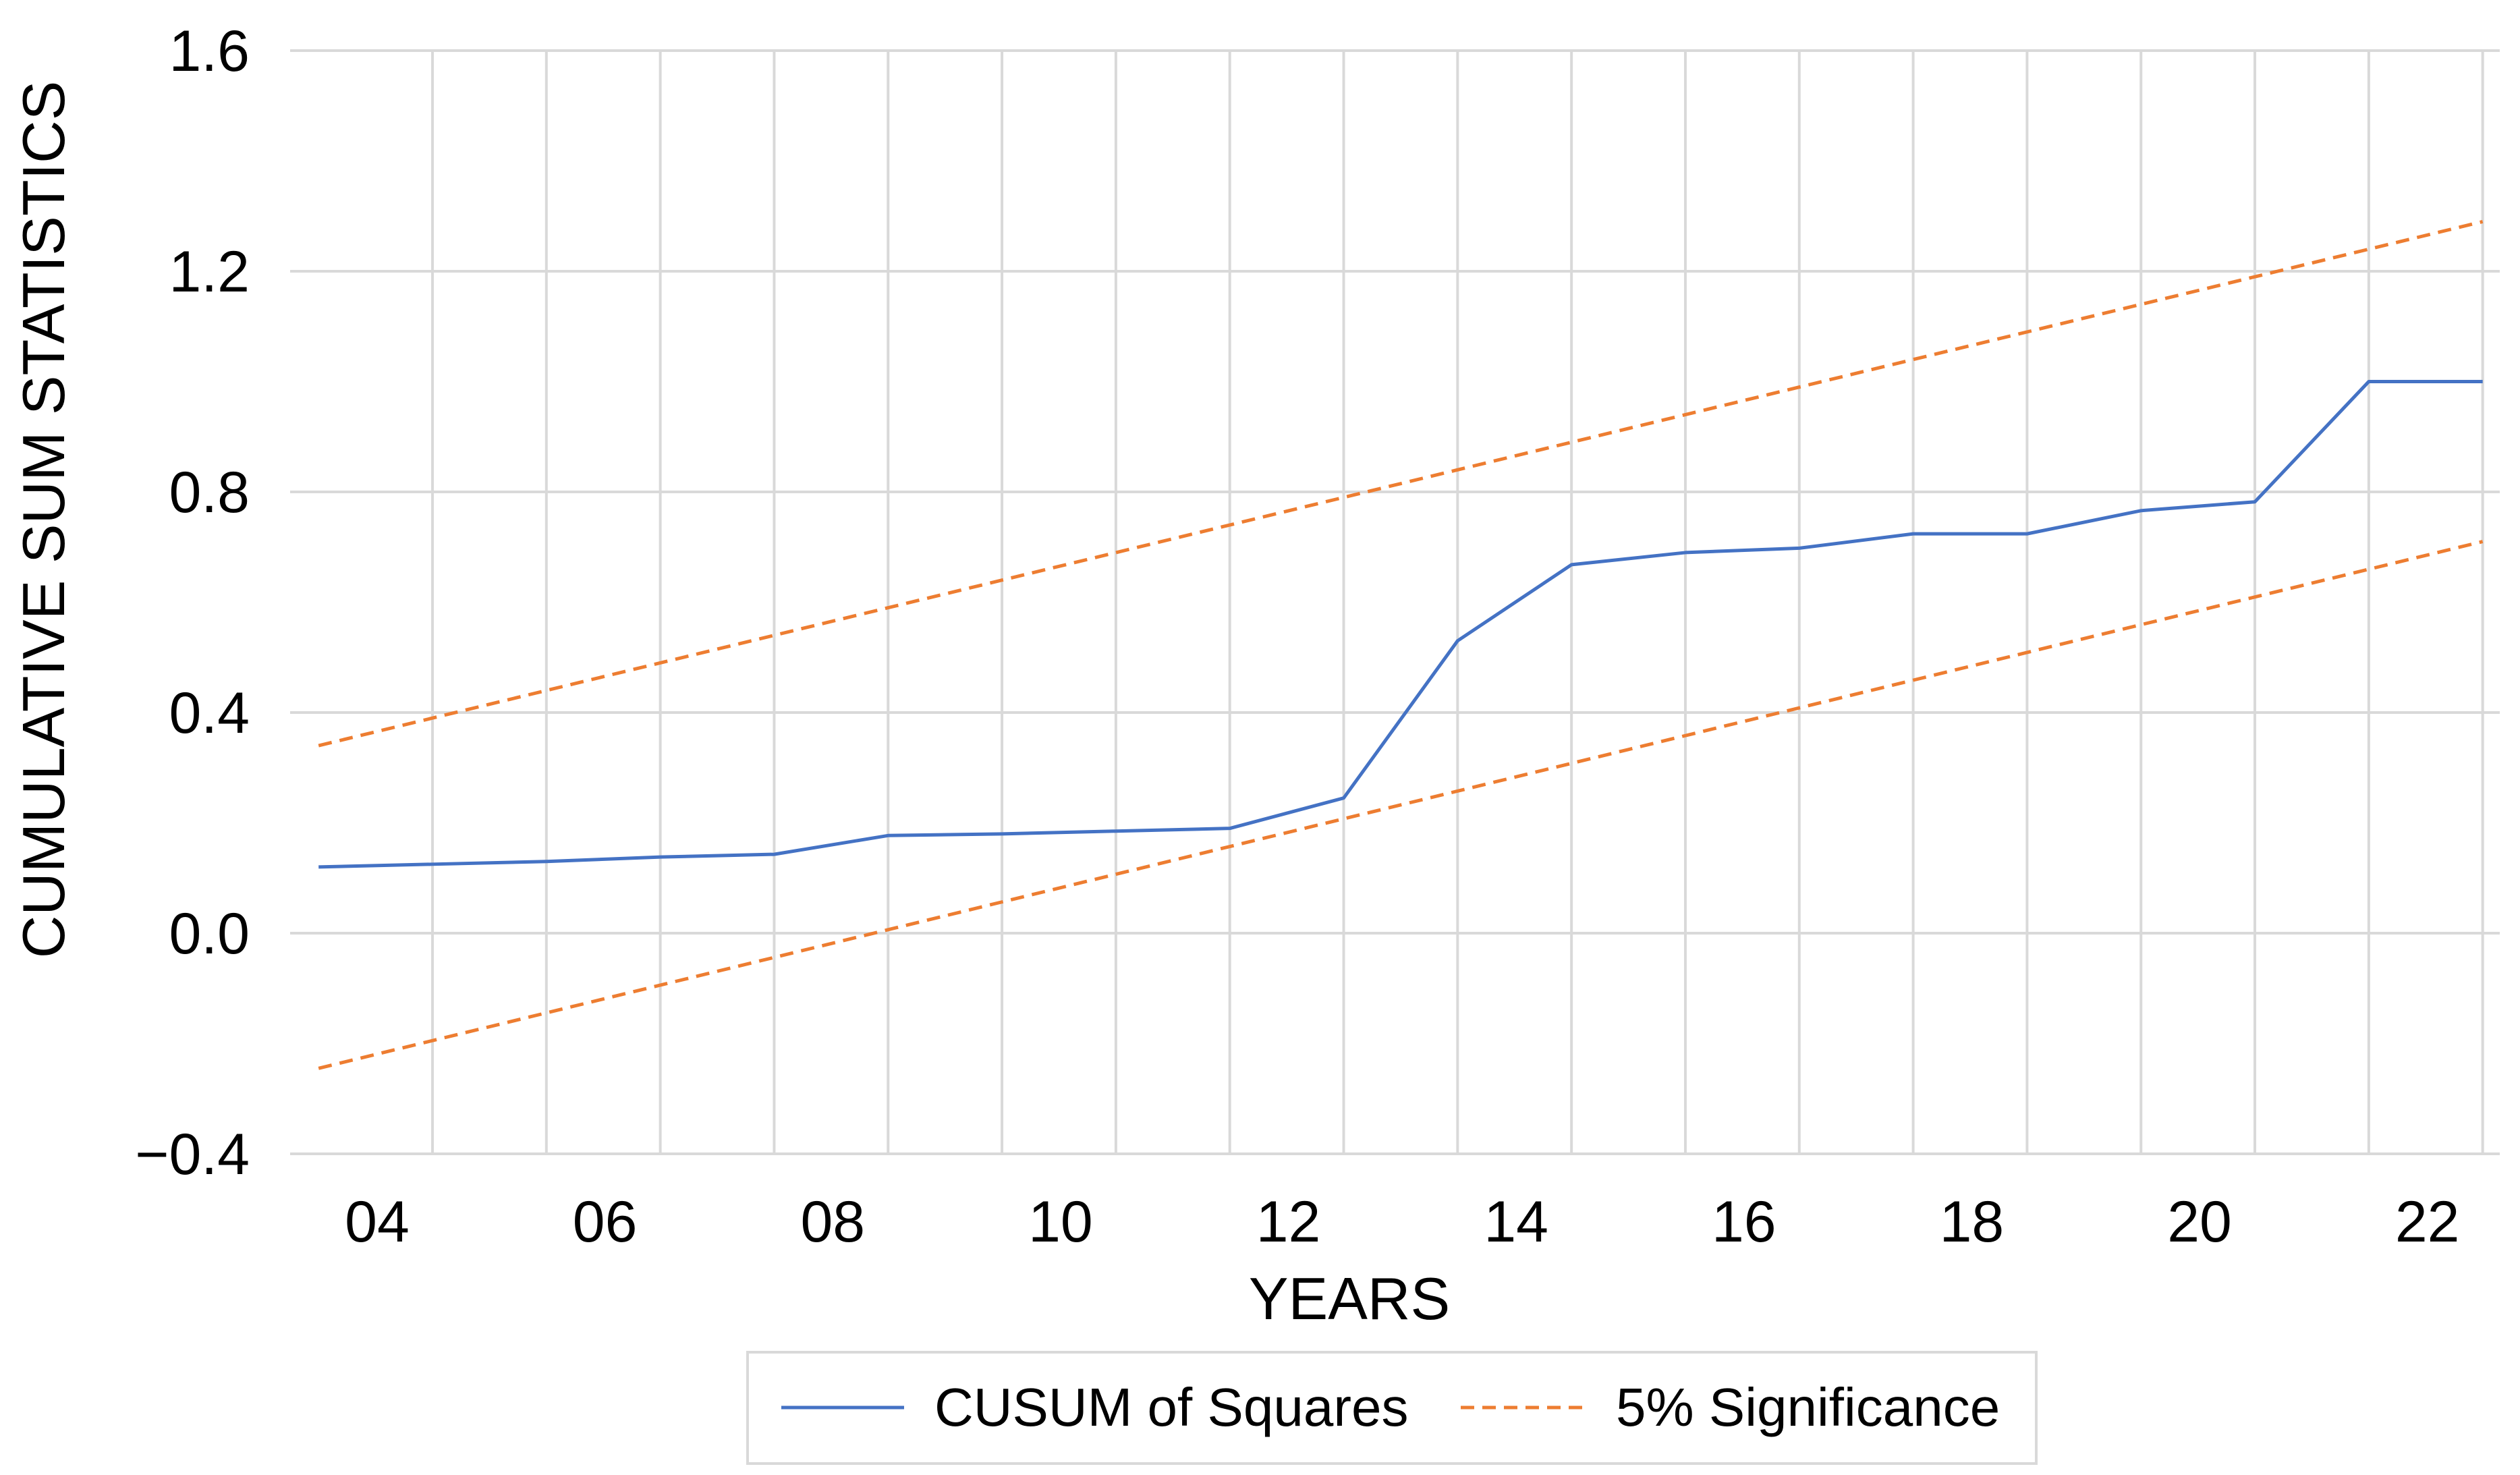 This screenshot has width=2520, height=1475. Describe the element at coordinates (43, 520) in the screenshot. I see `y-axis-title: CUMULATIVE SUM STATISTICS` at that location.